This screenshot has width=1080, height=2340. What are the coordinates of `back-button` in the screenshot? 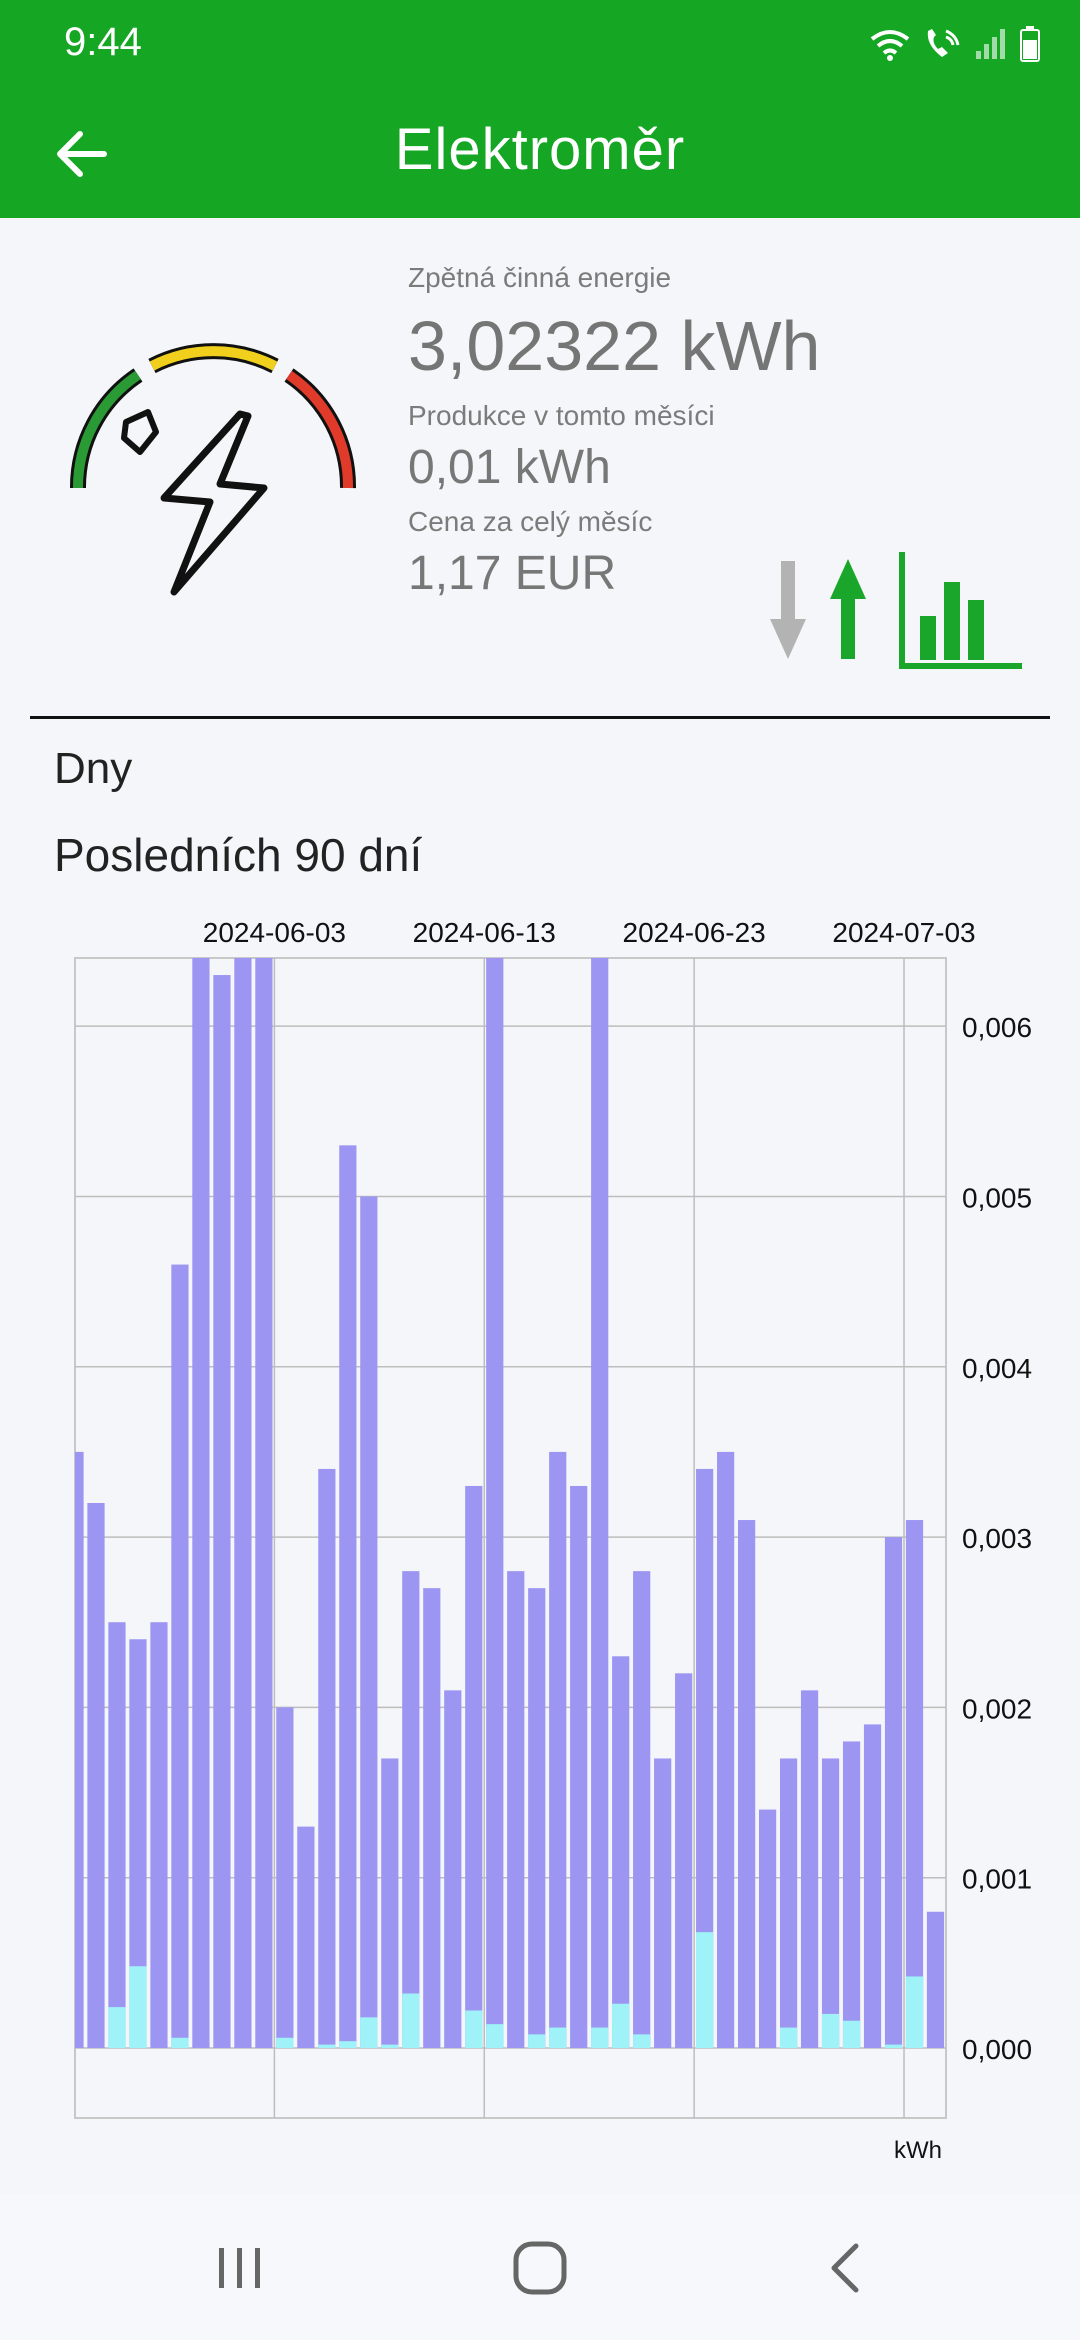 It's located at (82, 154).